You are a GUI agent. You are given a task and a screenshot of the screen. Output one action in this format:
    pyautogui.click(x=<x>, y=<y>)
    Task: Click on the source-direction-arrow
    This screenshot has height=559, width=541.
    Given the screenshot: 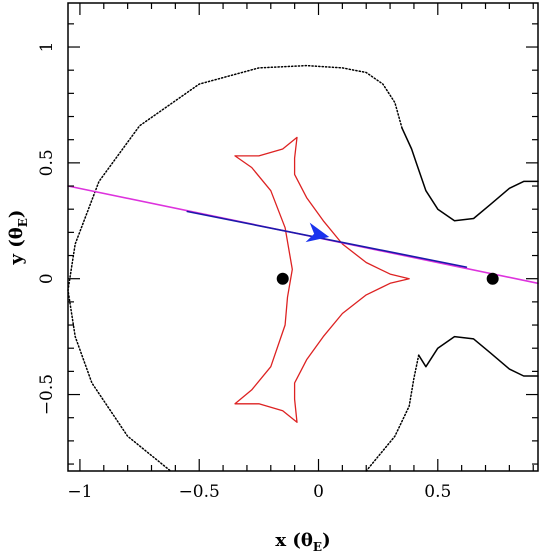 What is the action you would take?
    pyautogui.click(x=317, y=232)
    